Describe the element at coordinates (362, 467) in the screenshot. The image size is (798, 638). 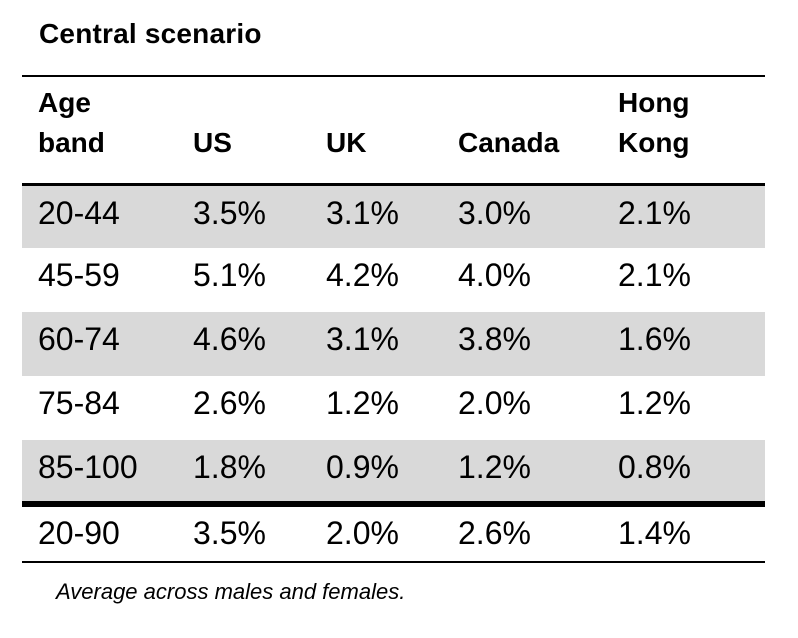
I see `cell-uk: 0.9%` at that location.